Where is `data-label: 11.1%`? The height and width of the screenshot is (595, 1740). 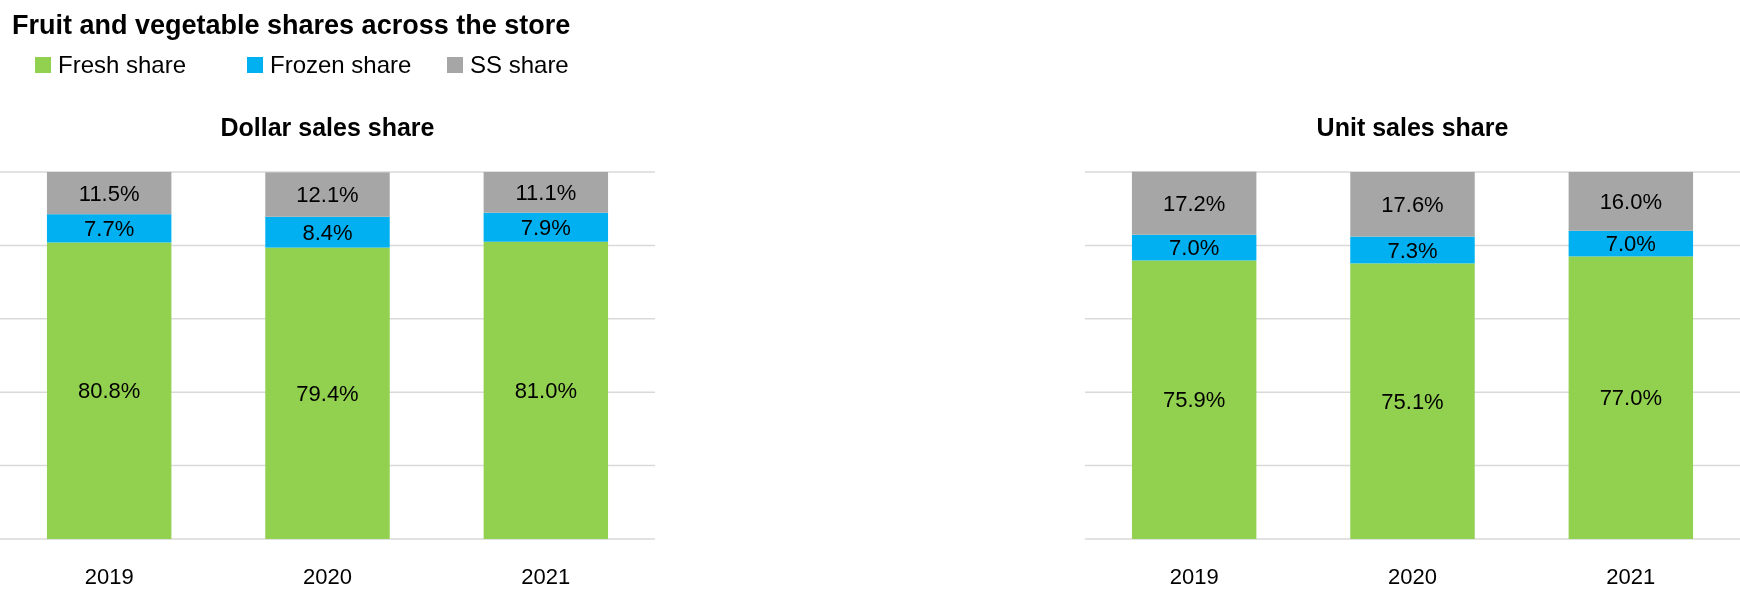 data-label: 11.1% is located at coordinates (546, 193).